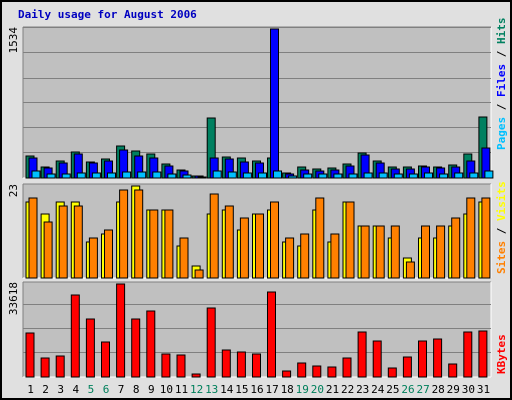  I want to click on axis-label-2: KBytes, so click(501, 354).